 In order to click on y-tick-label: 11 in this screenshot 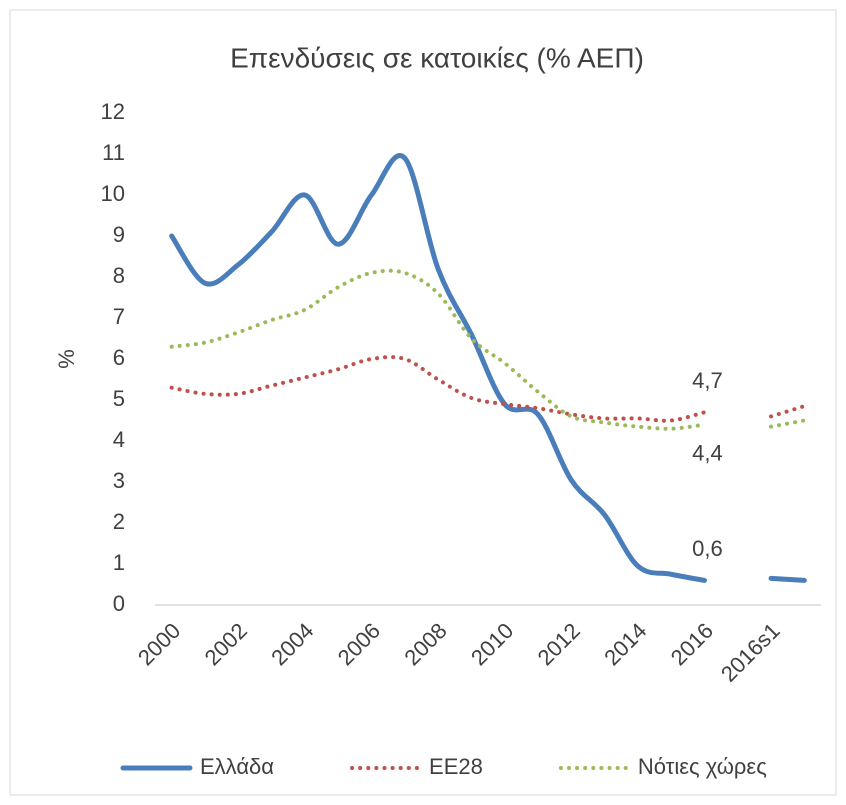, I will do `click(113, 152)`.